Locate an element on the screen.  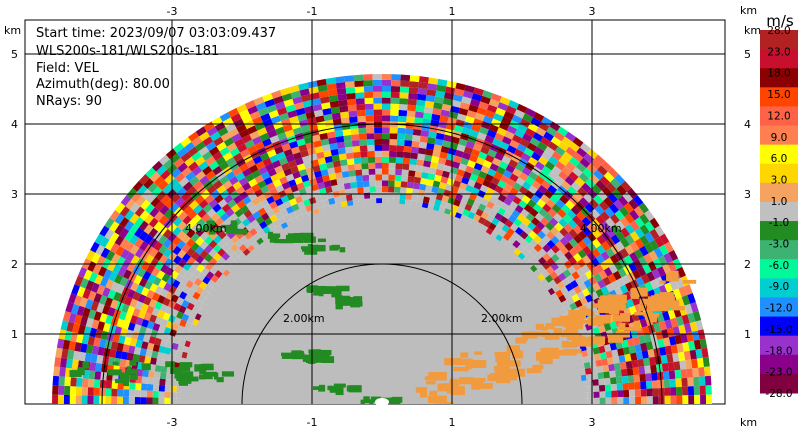
x-tick-label: -3 is located at coordinates (172, 11).